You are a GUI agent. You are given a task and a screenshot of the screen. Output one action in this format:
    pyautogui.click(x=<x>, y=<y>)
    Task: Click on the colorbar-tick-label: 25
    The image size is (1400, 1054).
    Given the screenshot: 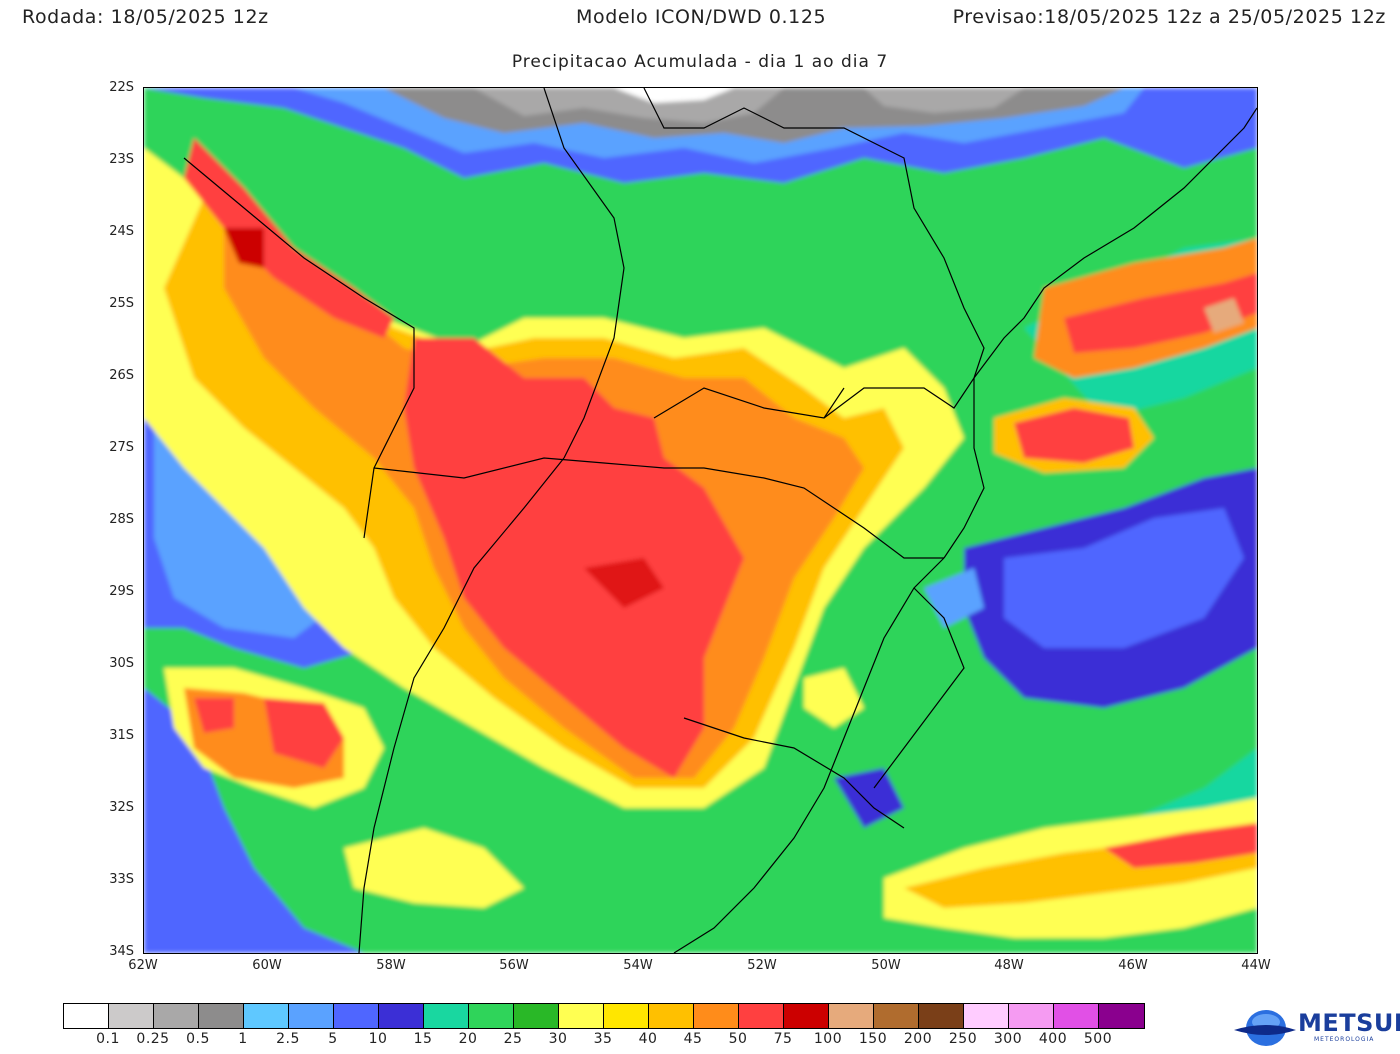 What is the action you would take?
    pyautogui.click(x=513, y=1039)
    